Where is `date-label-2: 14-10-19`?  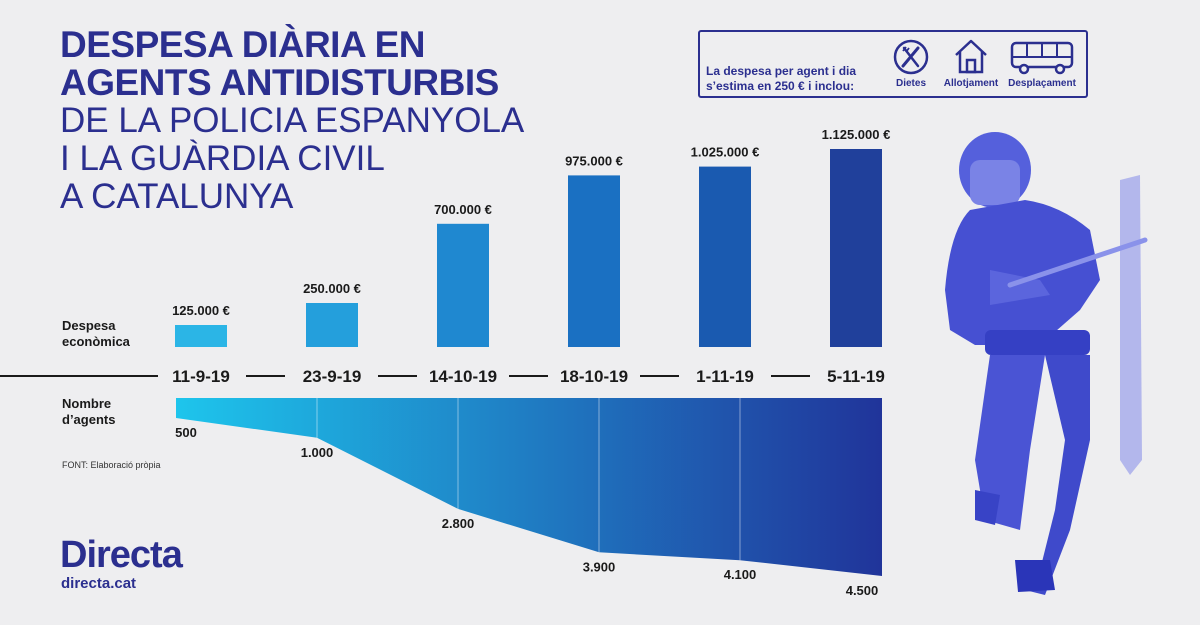 date-label-2: 14-10-19 is located at coordinates (463, 376).